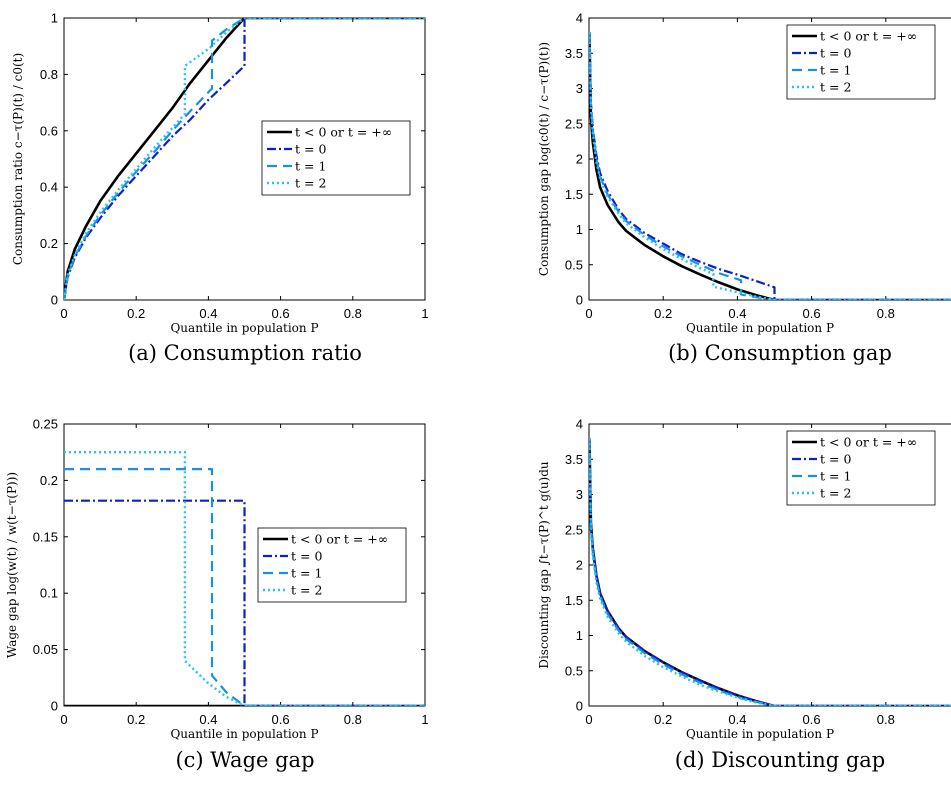 The height and width of the screenshot is (794, 951). Describe the element at coordinates (544, 159) in the screenshot. I see `y-axis-label: Consumption gap log(c0(t) / c−τ(P)(t))` at that location.